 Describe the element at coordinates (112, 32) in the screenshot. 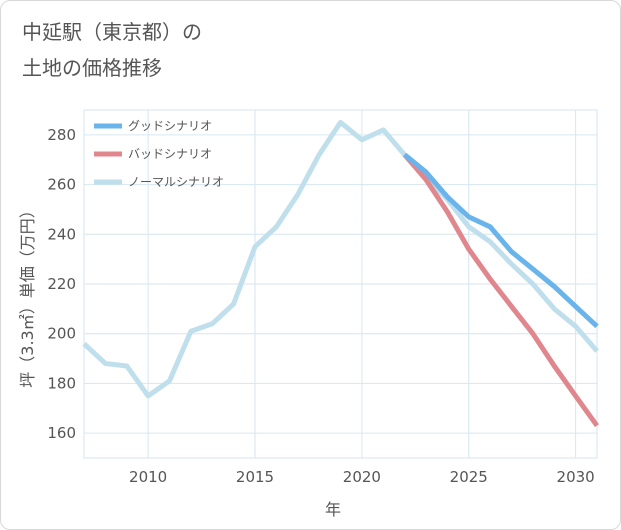

I see `chart-title-line-1: 中延駅（東京都）の` at that location.